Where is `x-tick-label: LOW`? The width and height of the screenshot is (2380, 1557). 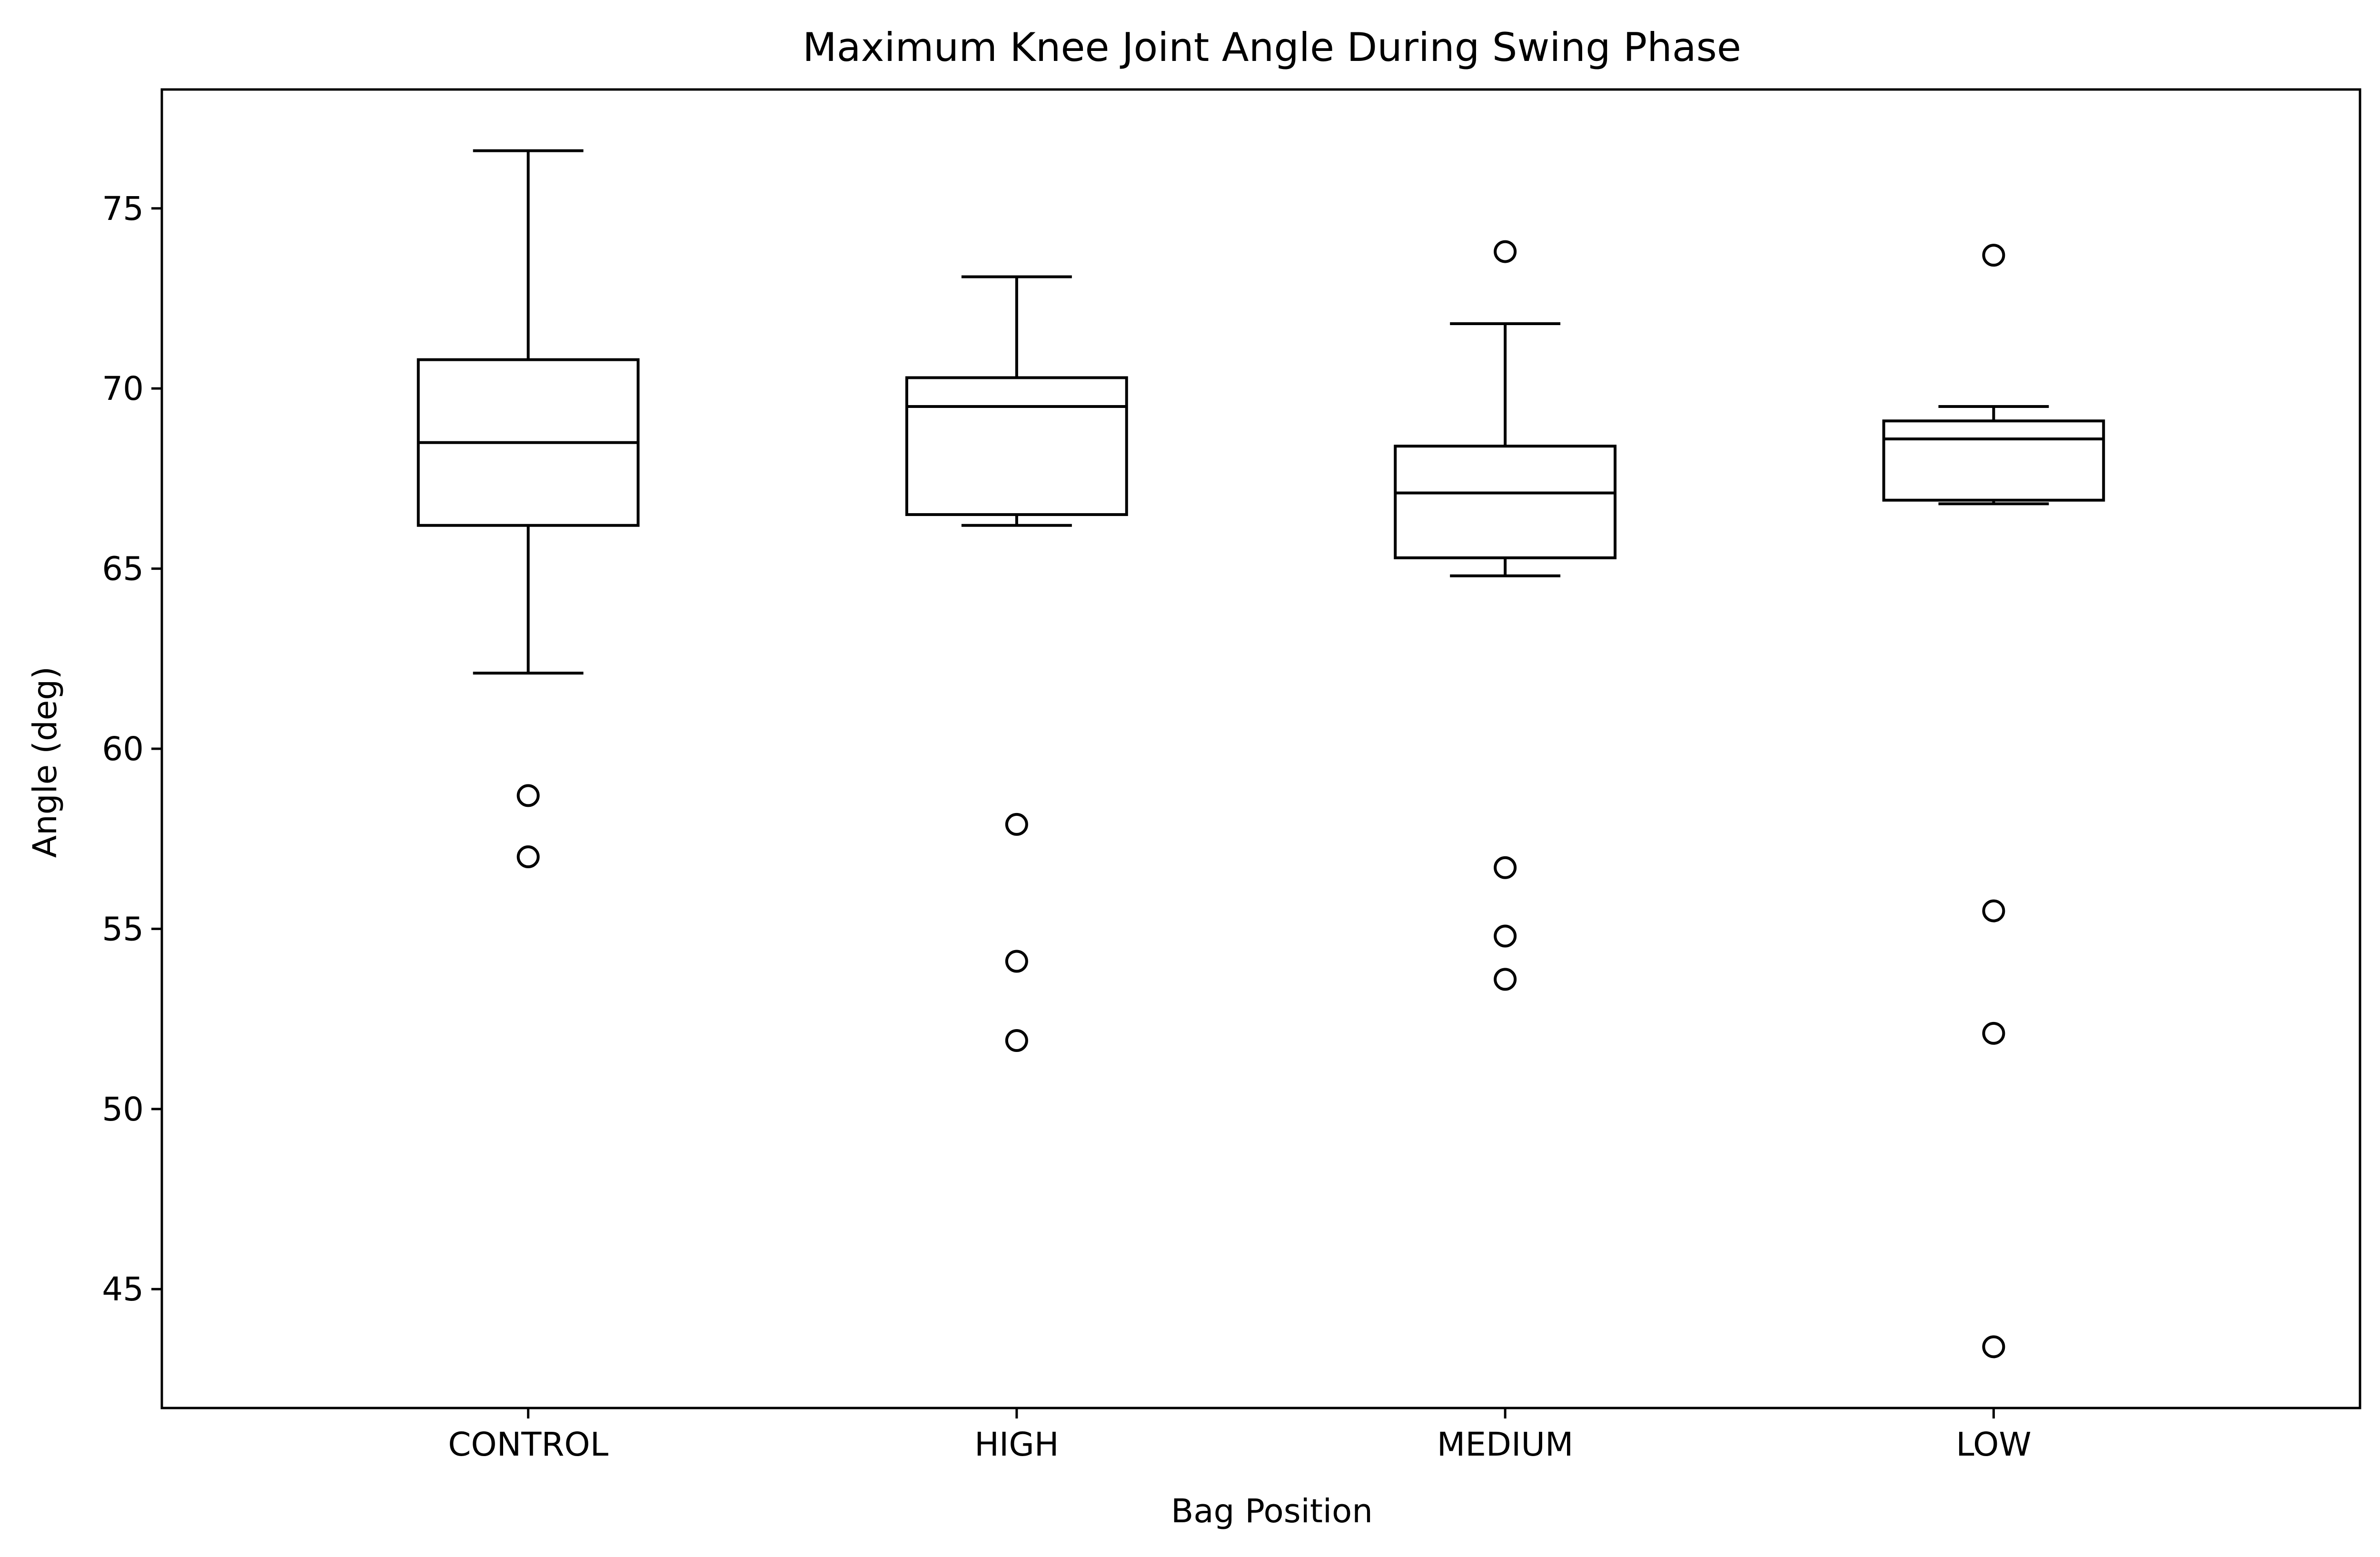
x-tick-label: LOW is located at coordinates (1994, 1445).